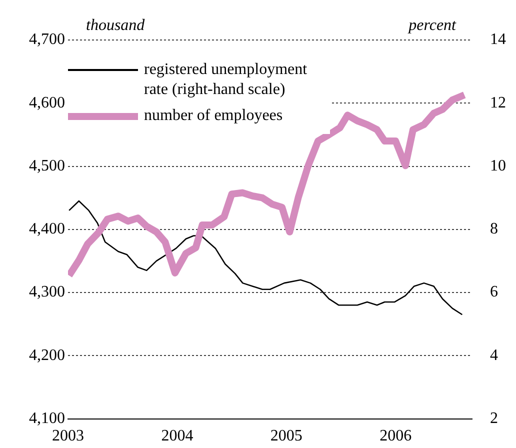  What do you see at coordinates (498, 39) in the screenshot?
I see `y2-tick-label: 14` at bounding box center [498, 39].